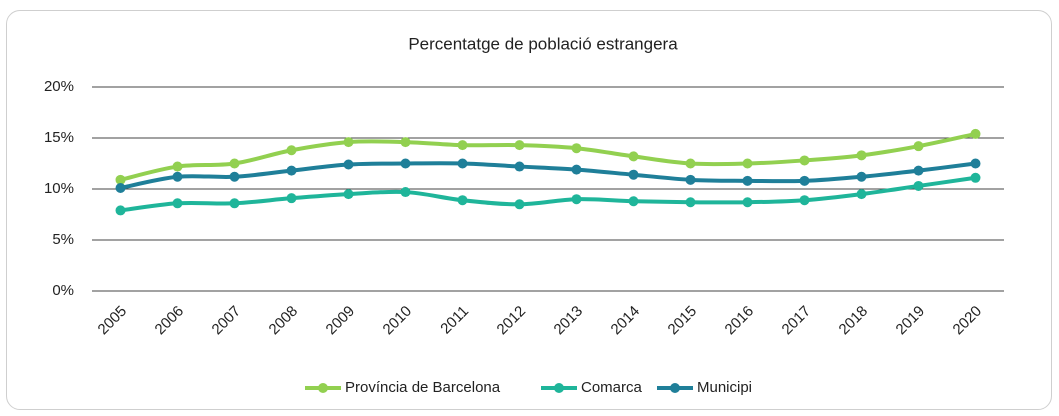 Image resolution: width=1059 pixels, height=416 pixels. Describe the element at coordinates (797, 321) in the screenshot. I see `x-tick-label: 2017` at that location.